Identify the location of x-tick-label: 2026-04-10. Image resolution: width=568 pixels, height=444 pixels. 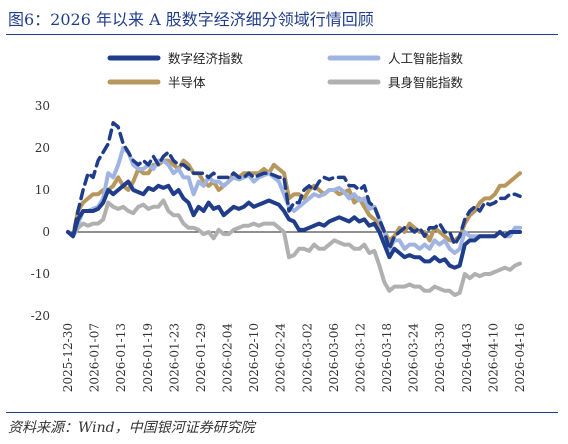
(493, 357).